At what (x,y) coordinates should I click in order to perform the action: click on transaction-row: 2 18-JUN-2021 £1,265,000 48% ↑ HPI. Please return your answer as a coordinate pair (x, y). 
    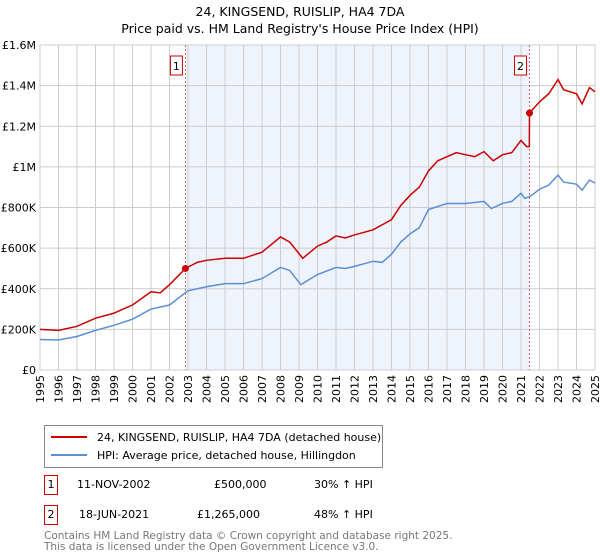
    Looking at the image, I should click on (244, 515).